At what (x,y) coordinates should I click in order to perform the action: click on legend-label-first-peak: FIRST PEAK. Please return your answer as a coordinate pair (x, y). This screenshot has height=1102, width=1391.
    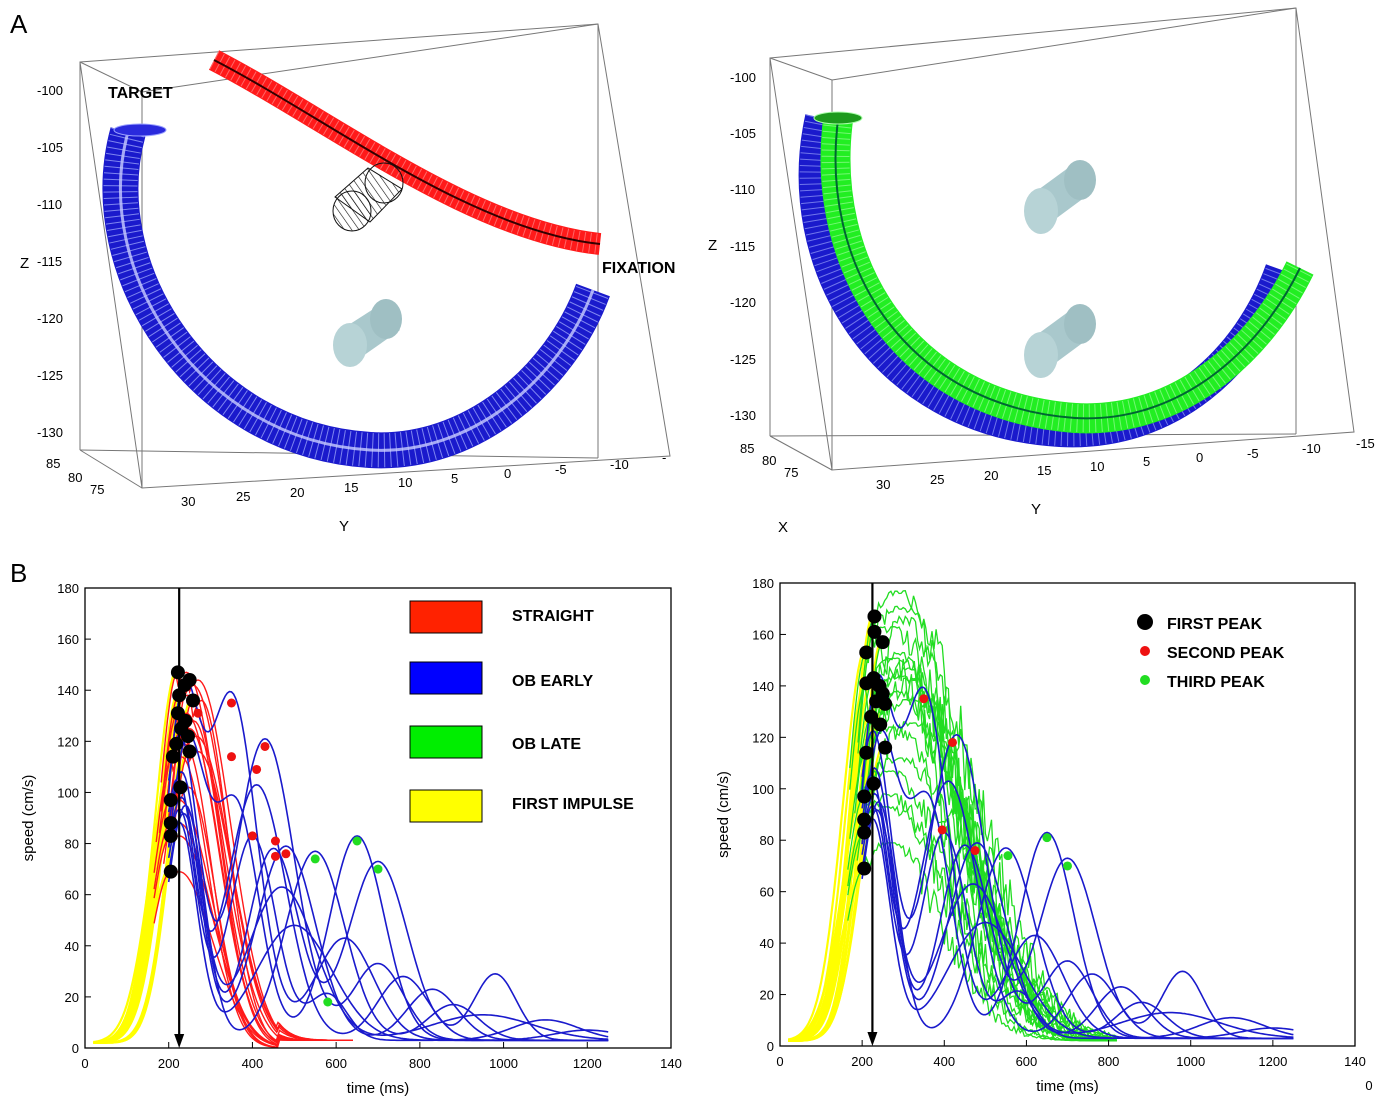
    Looking at the image, I should click on (1215, 624).